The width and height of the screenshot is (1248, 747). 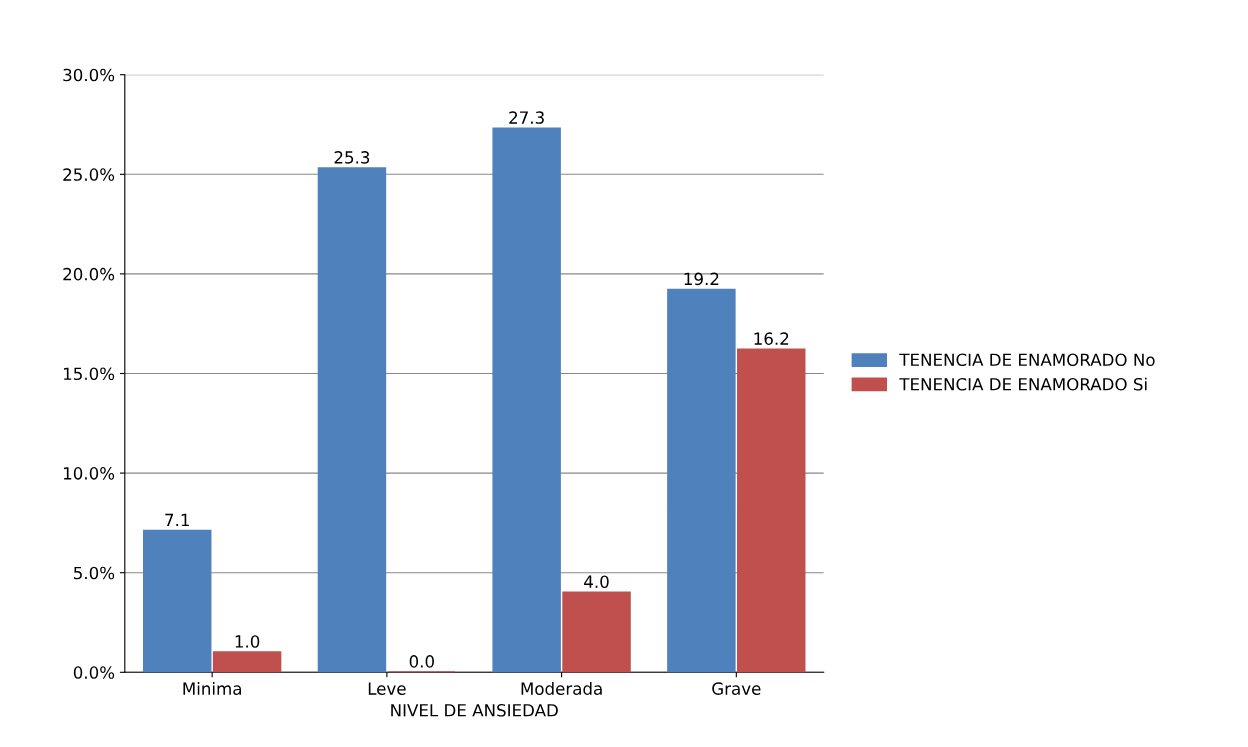 What do you see at coordinates (1027, 360) in the screenshot?
I see `legend-label: TENENCIA DE ENAMORADO No` at bounding box center [1027, 360].